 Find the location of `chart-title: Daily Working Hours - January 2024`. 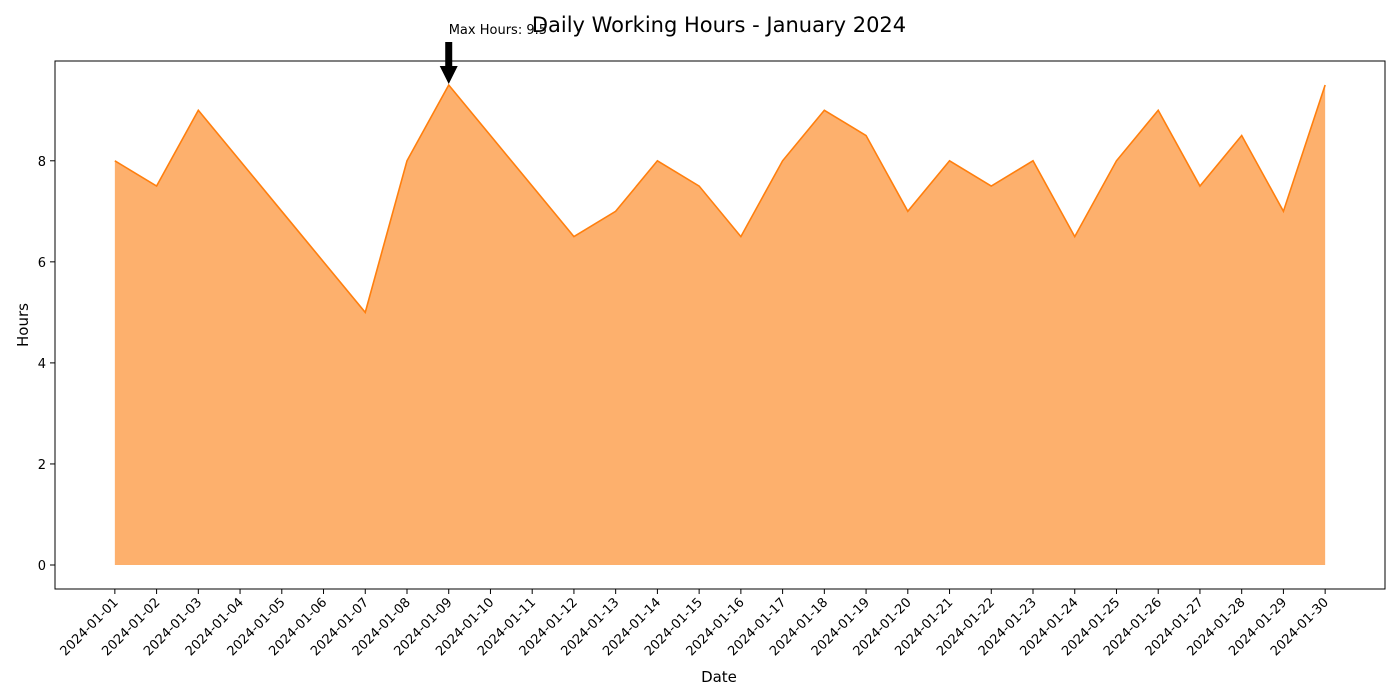

chart-title: Daily Working Hours - January 2024 is located at coordinates (719, 25).